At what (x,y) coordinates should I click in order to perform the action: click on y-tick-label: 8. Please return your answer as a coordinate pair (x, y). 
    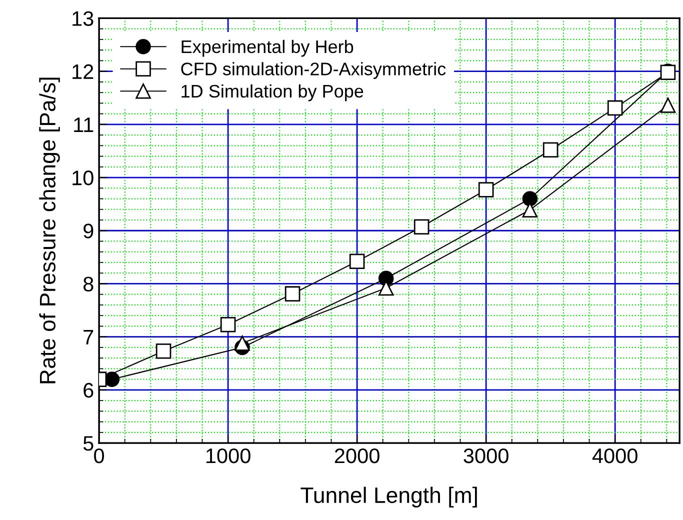
    Looking at the image, I should click on (88, 284).